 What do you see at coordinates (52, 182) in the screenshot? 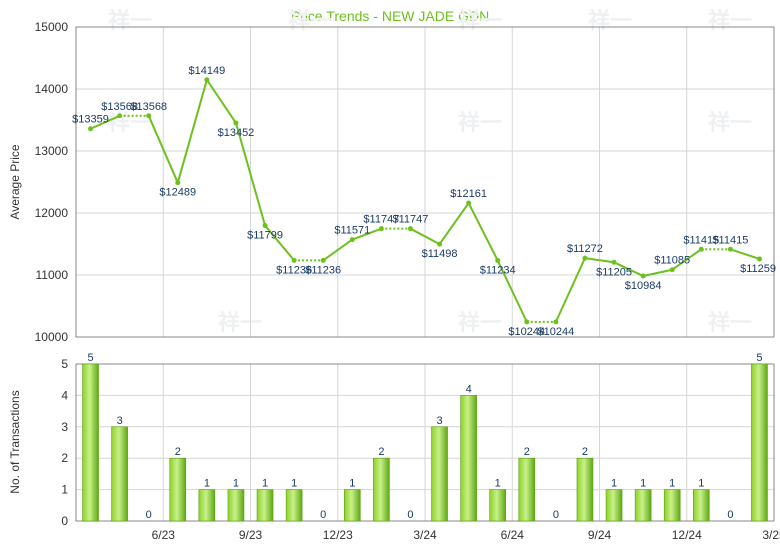
I see `price-axis-ticks: 10000 11000 12000 13000 14000 15000` at bounding box center [52, 182].